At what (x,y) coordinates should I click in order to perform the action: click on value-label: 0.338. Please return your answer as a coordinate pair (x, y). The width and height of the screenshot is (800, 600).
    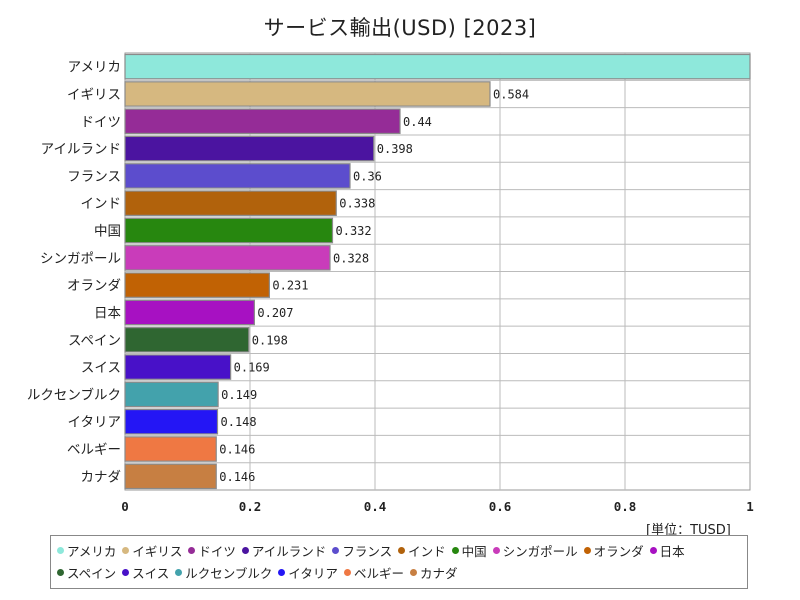
    Looking at the image, I should click on (357, 204).